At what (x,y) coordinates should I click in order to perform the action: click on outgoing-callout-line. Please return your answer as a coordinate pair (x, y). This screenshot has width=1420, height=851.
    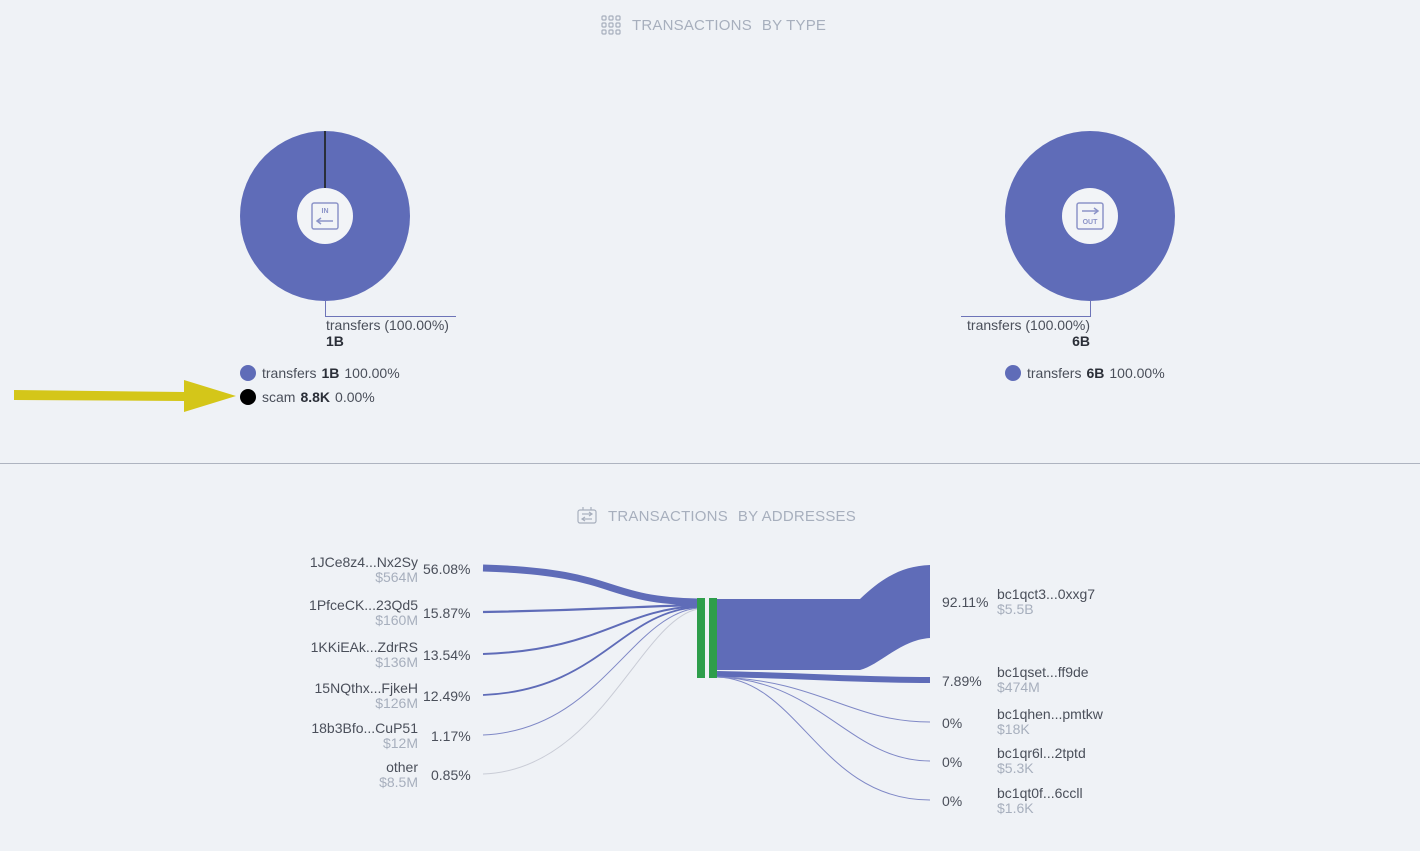
    Looking at the image, I should click on (1026, 308).